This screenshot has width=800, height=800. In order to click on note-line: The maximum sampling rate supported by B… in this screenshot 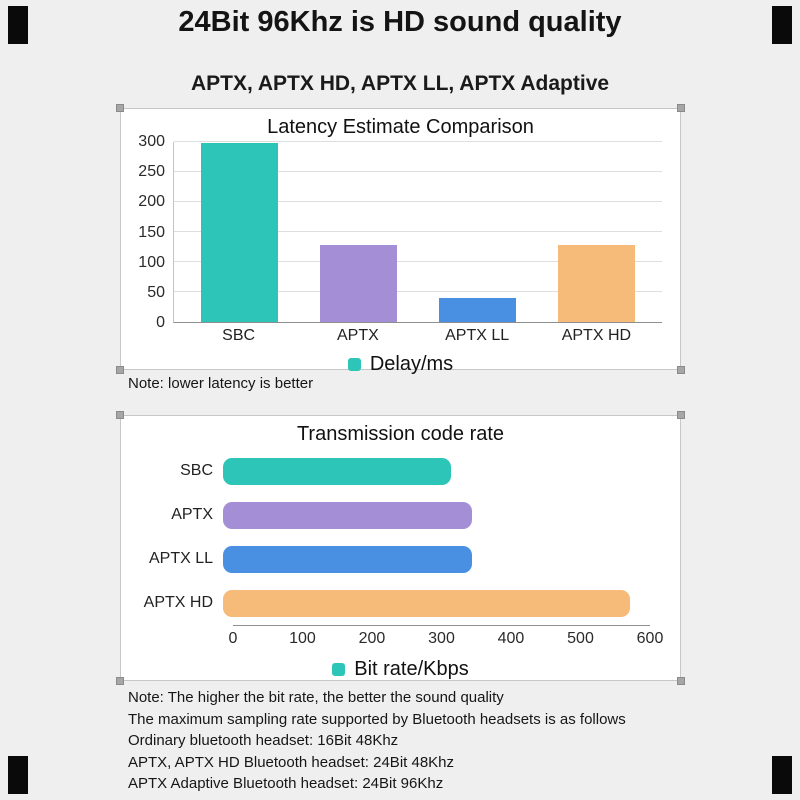, I will do `click(377, 719)`.